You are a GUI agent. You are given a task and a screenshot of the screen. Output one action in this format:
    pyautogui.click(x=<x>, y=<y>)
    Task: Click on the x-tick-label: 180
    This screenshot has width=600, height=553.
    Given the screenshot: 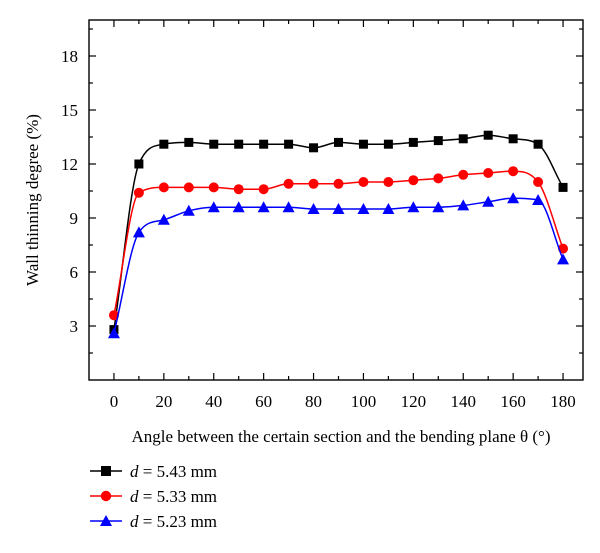 What is the action you would take?
    pyautogui.click(x=563, y=401)
    